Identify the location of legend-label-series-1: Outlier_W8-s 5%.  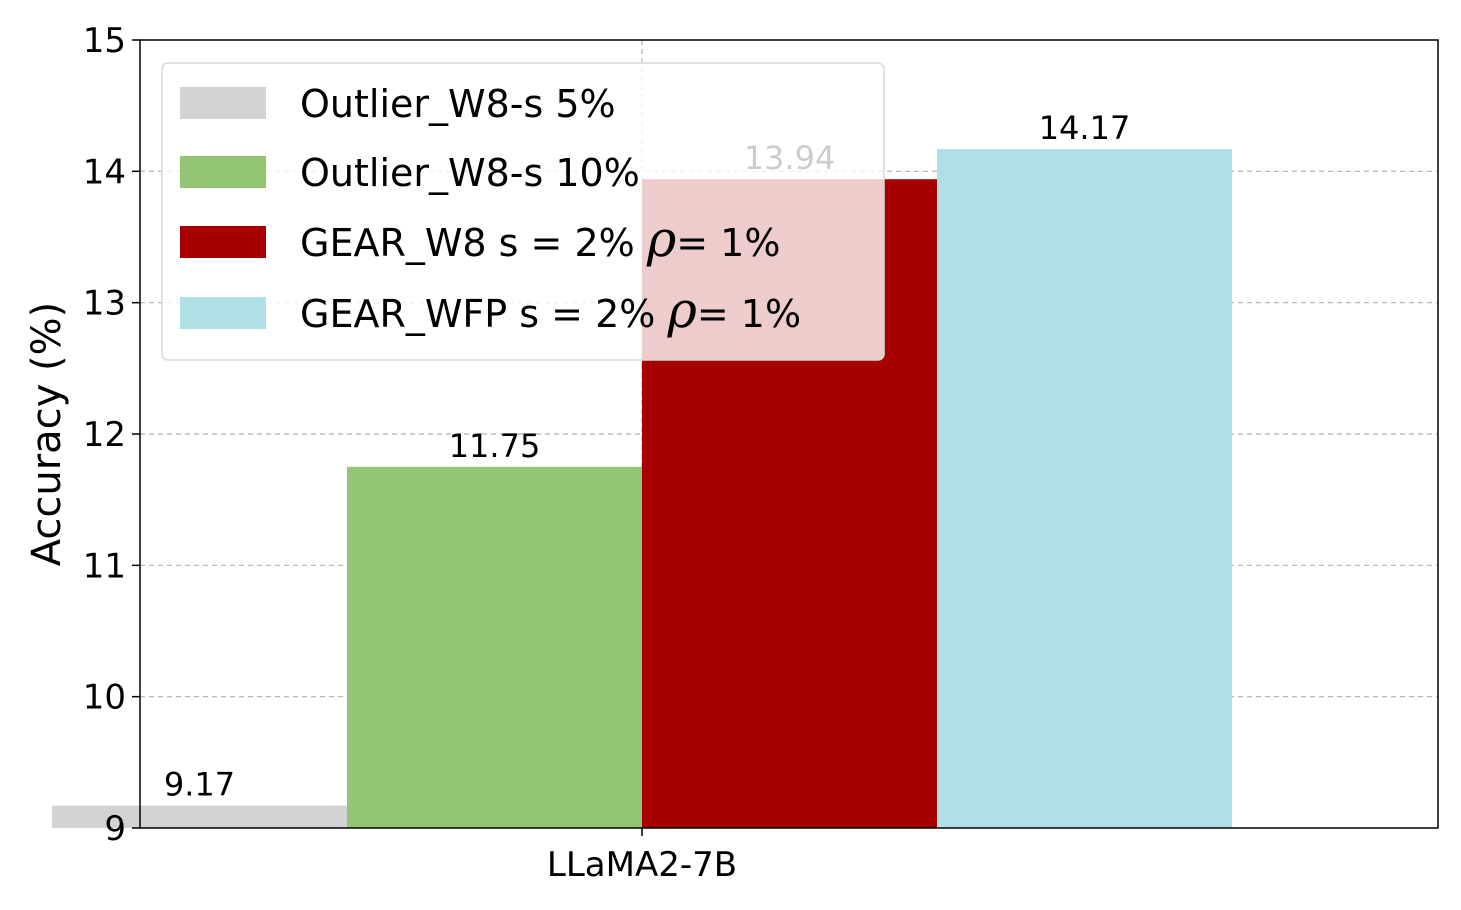
(458, 104).